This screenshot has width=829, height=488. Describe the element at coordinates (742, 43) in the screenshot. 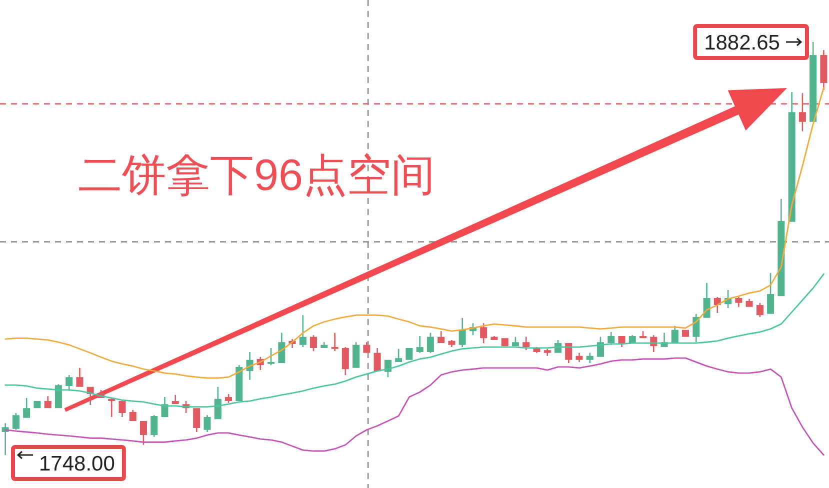

I see `annotation: 1882.65` at that location.